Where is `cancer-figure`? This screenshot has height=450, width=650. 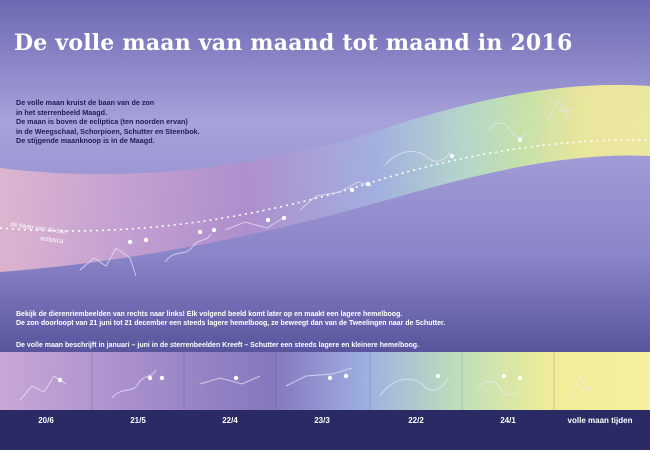 cancer-figure is located at coordinates (508, 130).